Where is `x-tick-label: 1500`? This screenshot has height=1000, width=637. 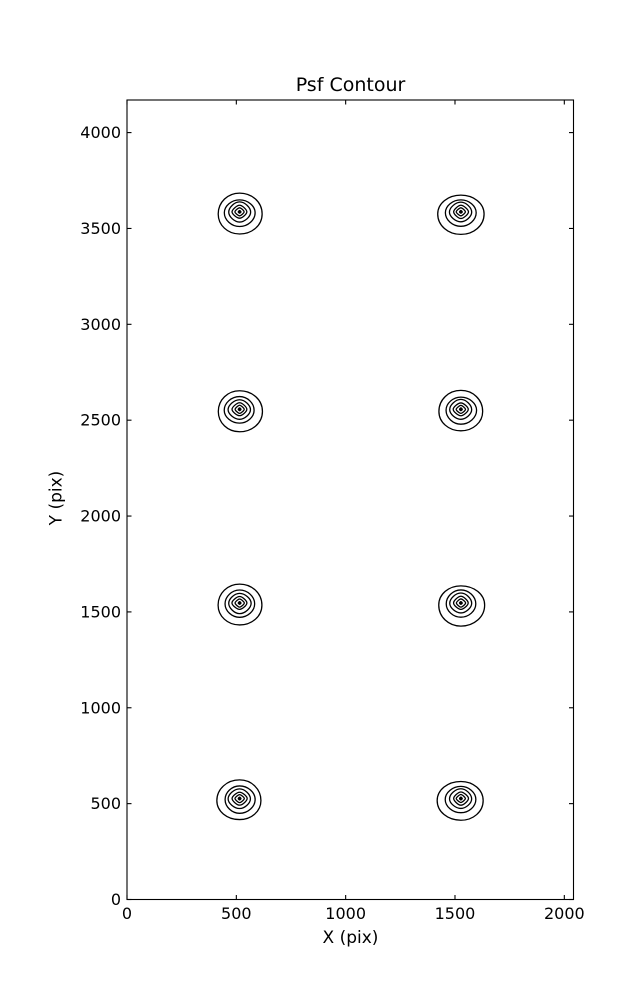
x-tick-label: 1500 is located at coordinates (455, 913).